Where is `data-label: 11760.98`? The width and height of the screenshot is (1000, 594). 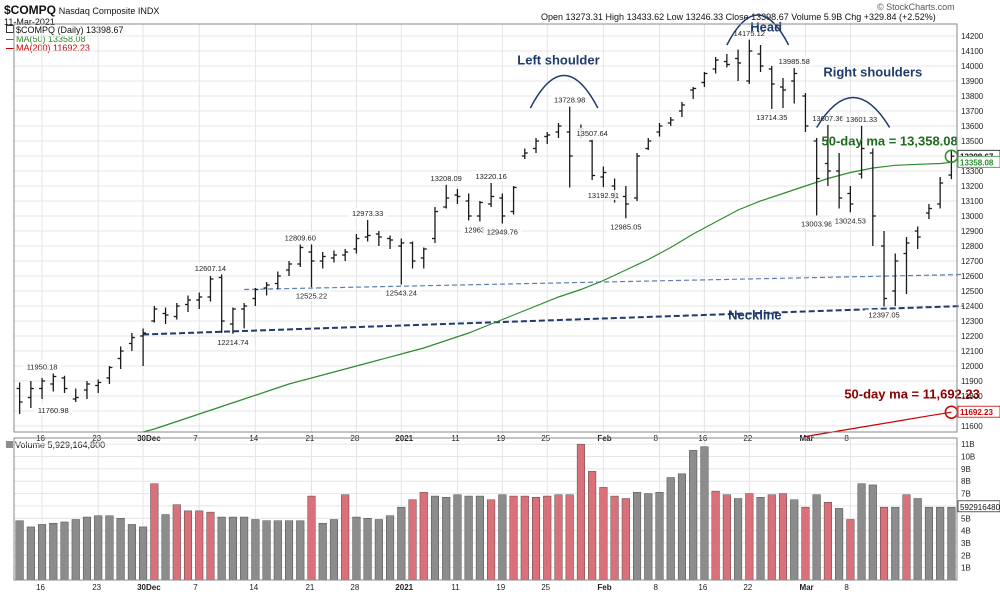 data-label: 11760.98 is located at coordinates (53, 410).